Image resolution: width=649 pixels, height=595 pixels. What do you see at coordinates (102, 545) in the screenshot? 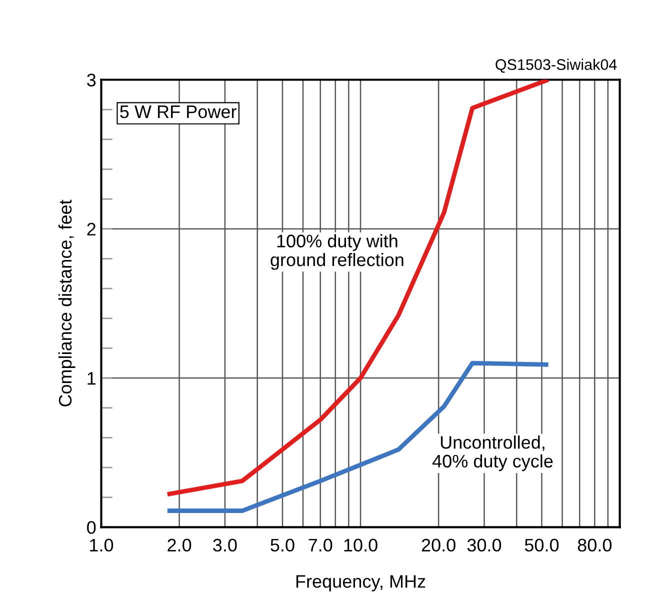
I see `x-tick-label: 1.0` at bounding box center [102, 545].